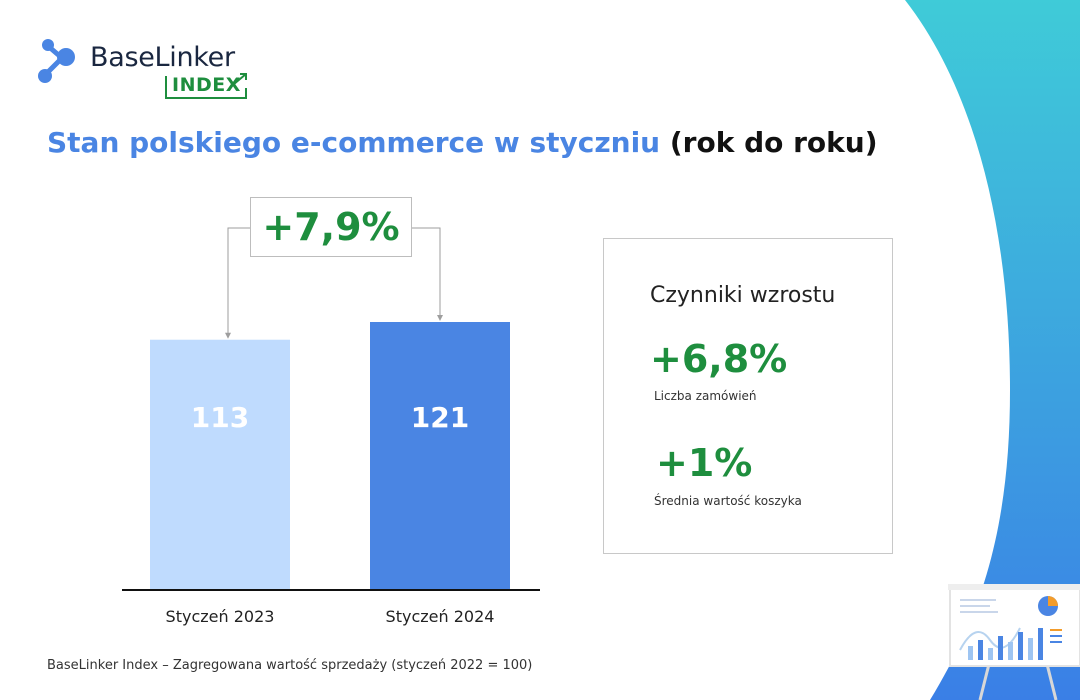 The height and width of the screenshot is (700, 1080). What do you see at coordinates (773, 142) in the screenshot?
I see `title-suffix: (rok do roku)` at bounding box center [773, 142].